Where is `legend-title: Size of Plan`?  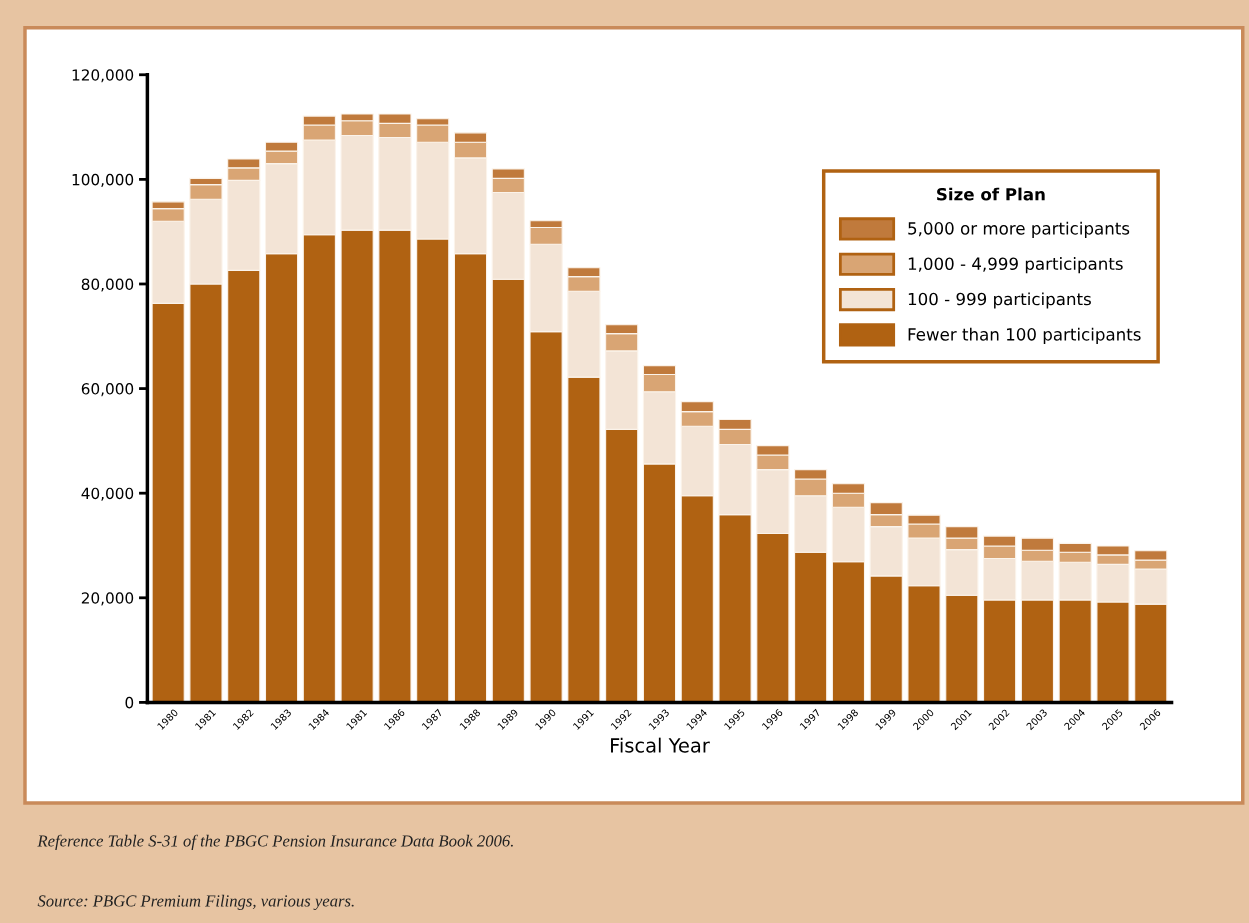 legend-title: Size of Plan is located at coordinates (991, 194).